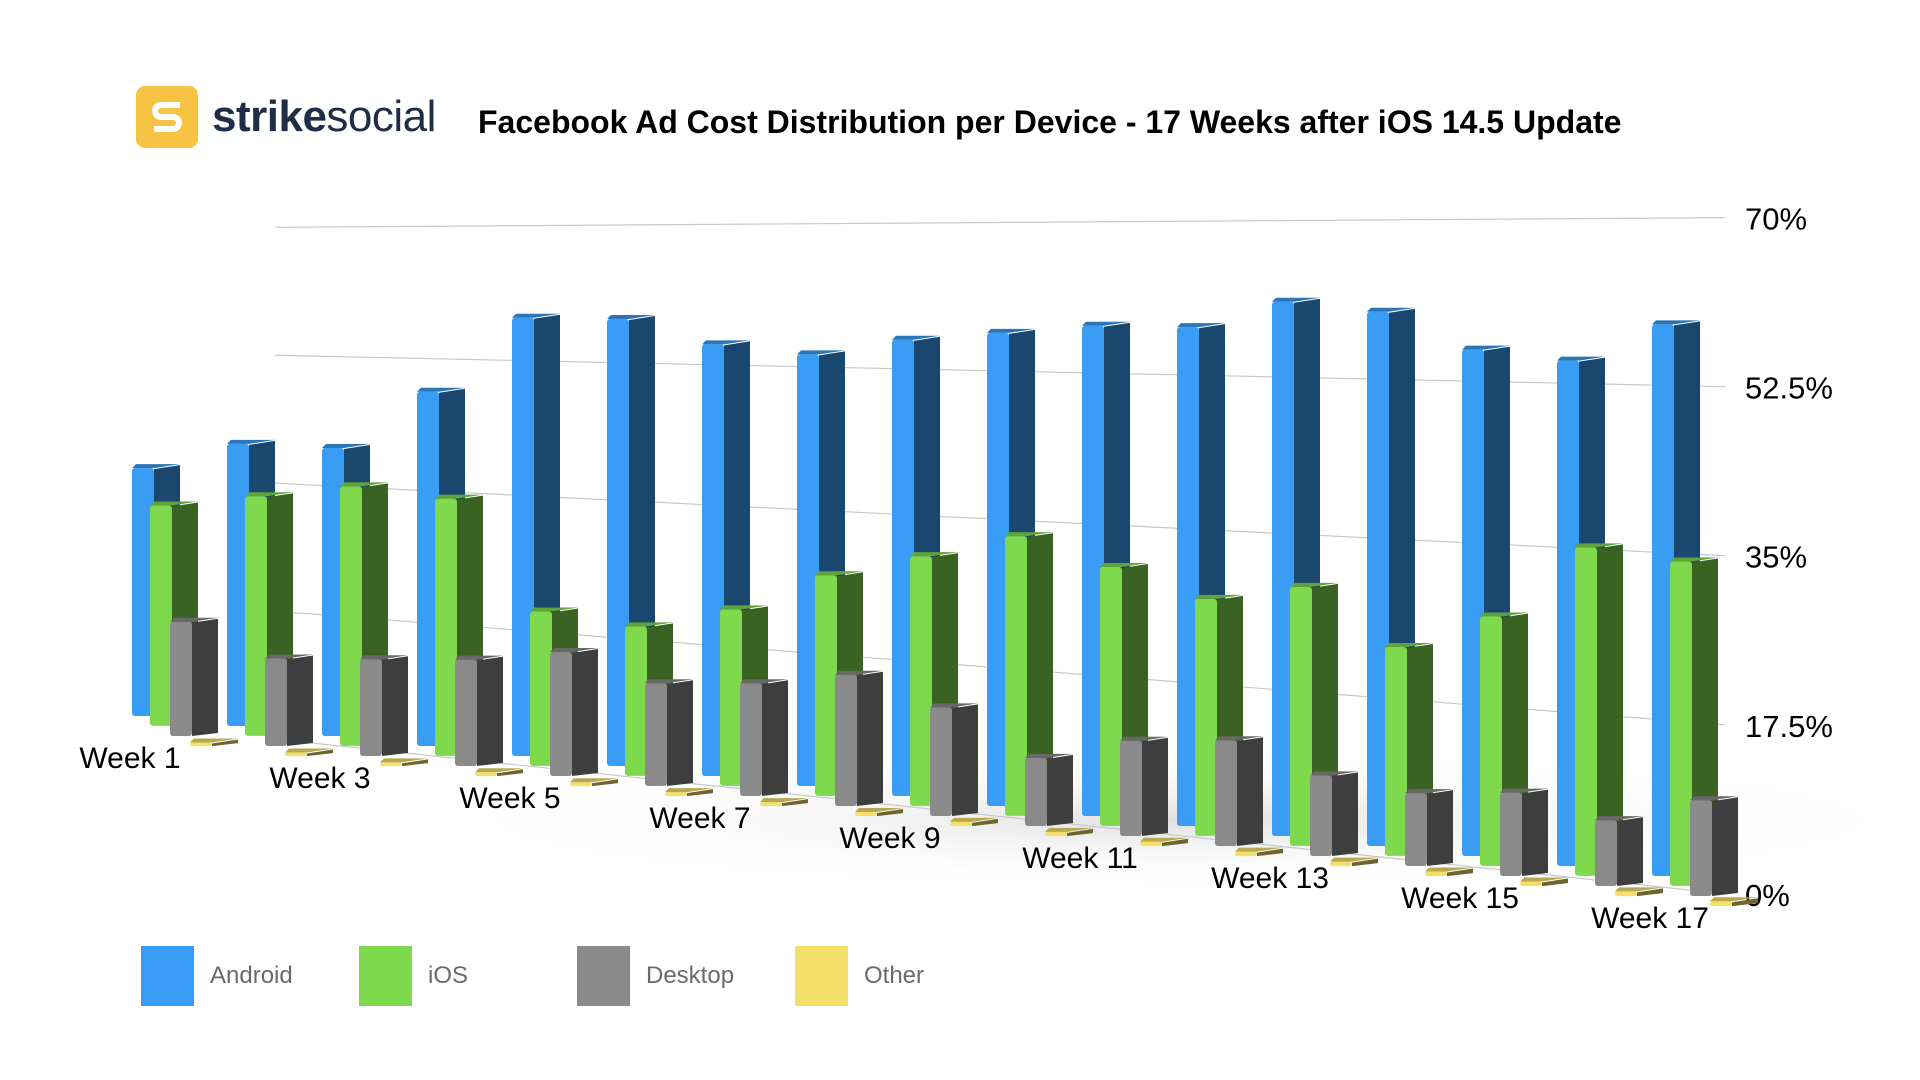 The width and height of the screenshot is (1920, 1080). I want to click on legend-label: Desktop, so click(690, 975).